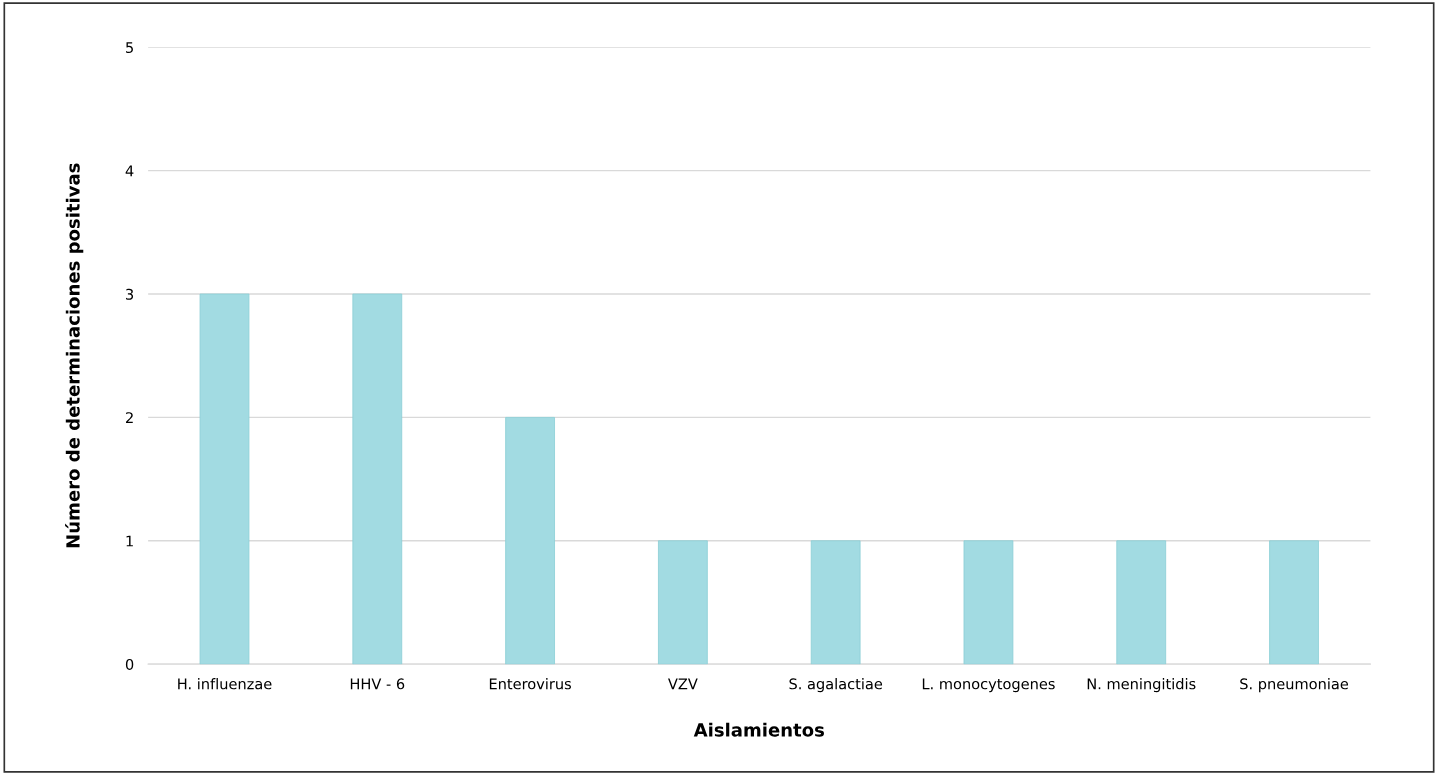 This screenshot has width=1438, height=775. Describe the element at coordinates (1141, 685) in the screenshot. I see `x-tick-label: N. meningitidis` at that location.